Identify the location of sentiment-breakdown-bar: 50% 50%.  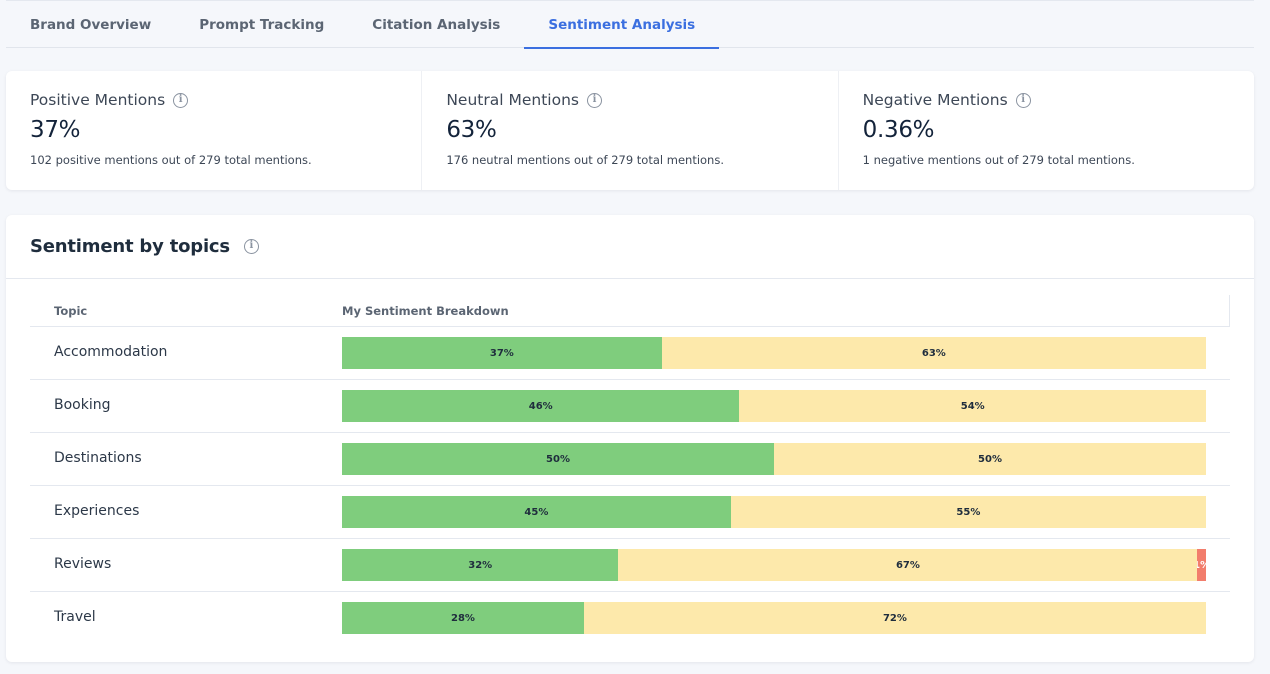
(774, 459).